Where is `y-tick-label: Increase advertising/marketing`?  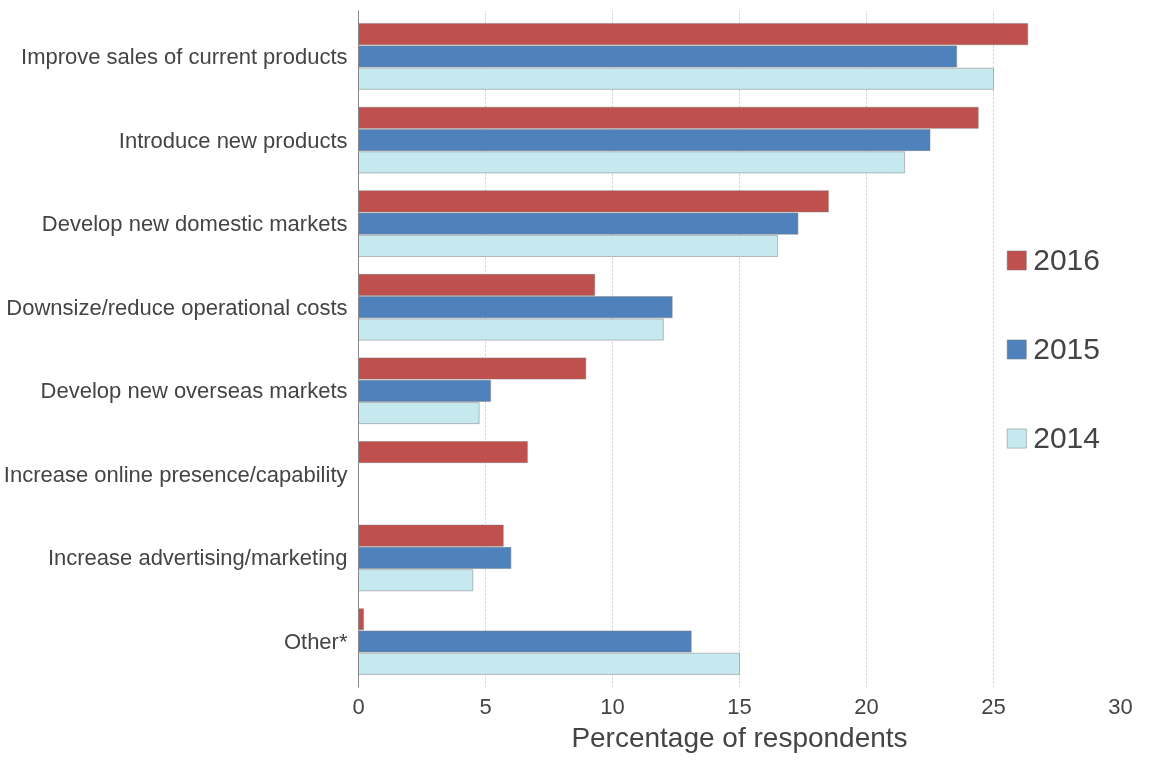
y-tick-label: Increase advertising/marketing is located at coordinates (197, 558).